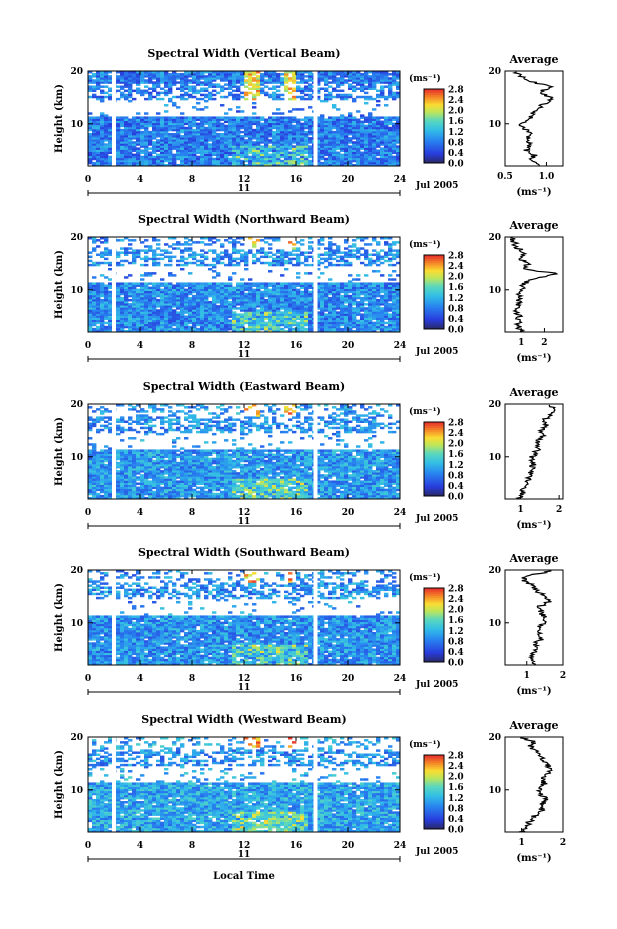  What do you see at coordinates (436, 121) in the screenshot?
I see `colorbar: (ms⁻¹)0.00.40.81.21.62.02.42.8` at bounding box center [436, 121].